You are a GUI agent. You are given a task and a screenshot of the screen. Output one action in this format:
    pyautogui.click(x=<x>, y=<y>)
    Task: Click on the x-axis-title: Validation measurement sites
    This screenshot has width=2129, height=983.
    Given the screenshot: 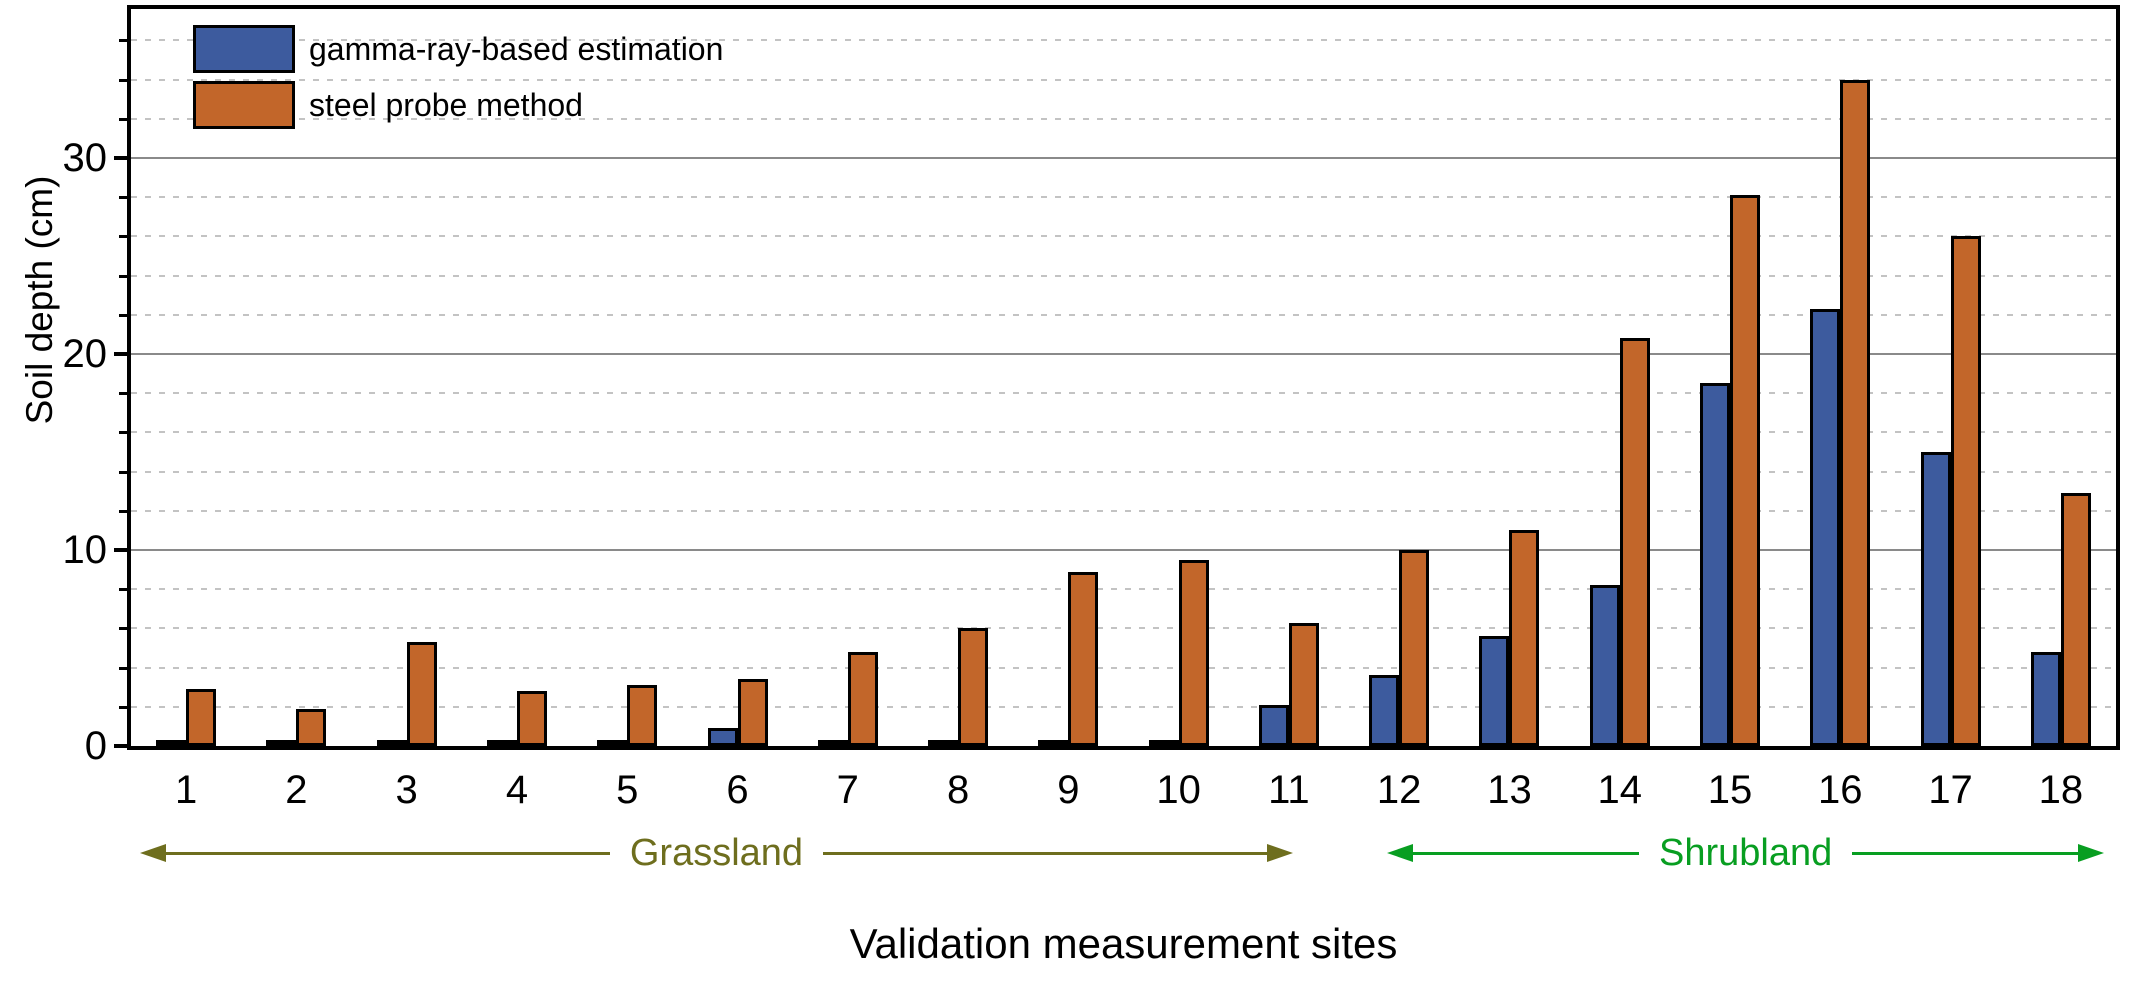 What is the action you would take?
    pyautogui.click(x=1123, y=943)
    